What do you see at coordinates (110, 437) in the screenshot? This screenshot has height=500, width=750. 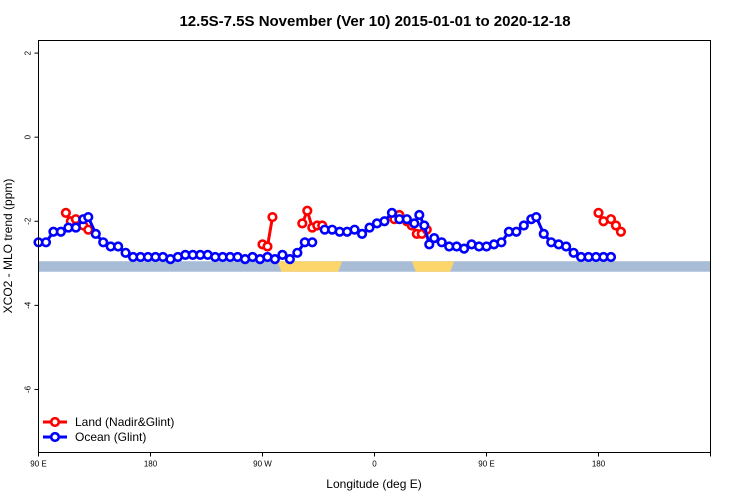 I see `legend-label-1: Ocean (Glint)` at bounding box center [110, 437].